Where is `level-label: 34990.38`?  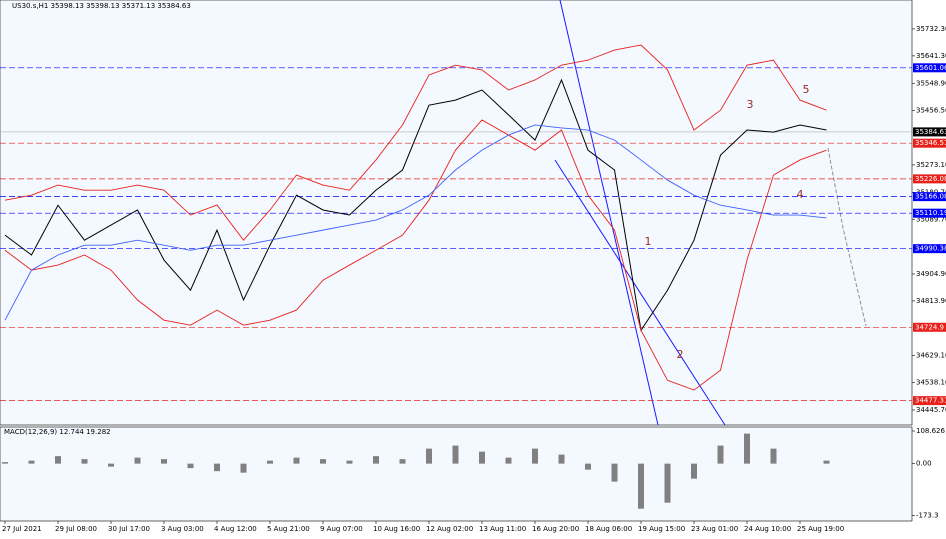 level-label: 34990.38 is located at coordinates (930, 249).